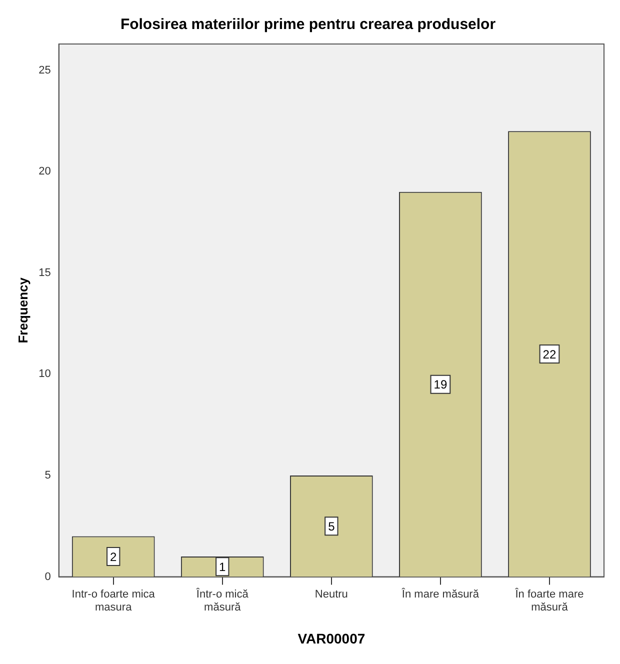 This screenshot has width=620, height=664. I want to click on data-label: 1, so click(222, 567).